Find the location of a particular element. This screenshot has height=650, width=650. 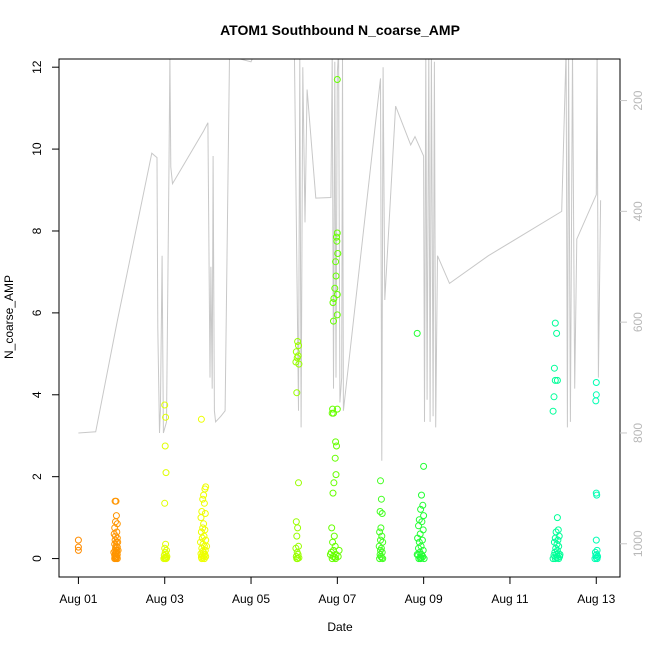

y-axis-label: N_coarse_AMP is located at coordinates (9, 317).